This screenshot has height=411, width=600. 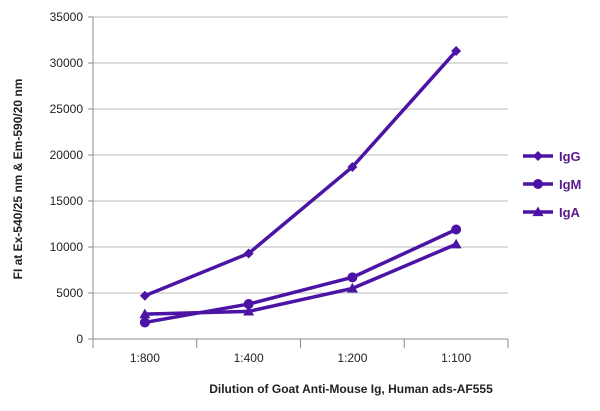 I want to click on x-tick-label-3: 1:100, so click(x=456, y=358).